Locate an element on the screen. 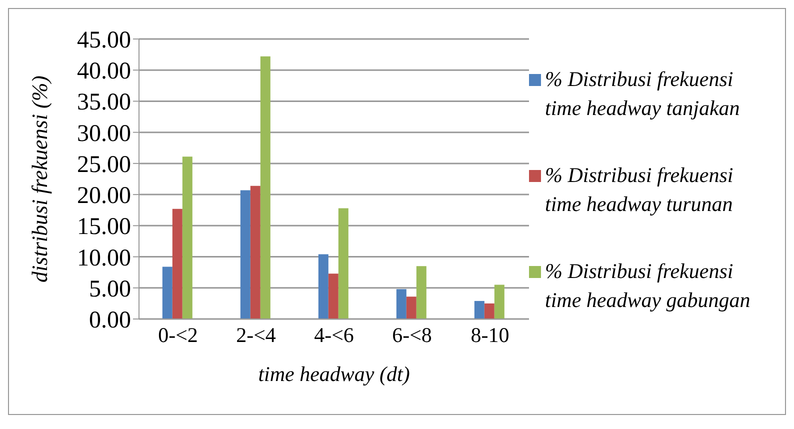 The height and width of the screenshot is (429, 794). y-tick-label: 30.00 is located at coordinates (104, 133).